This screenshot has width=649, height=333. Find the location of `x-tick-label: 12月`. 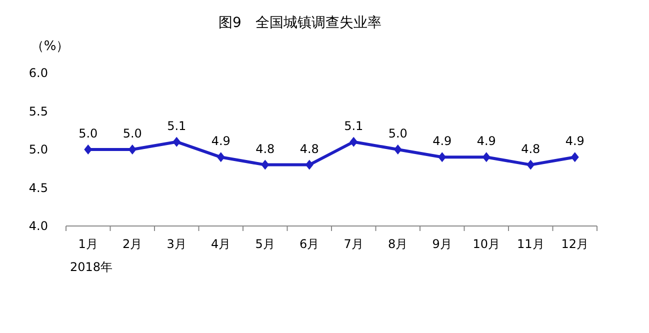

x-tick-label: 12月 is located at coordinates (575, 244).